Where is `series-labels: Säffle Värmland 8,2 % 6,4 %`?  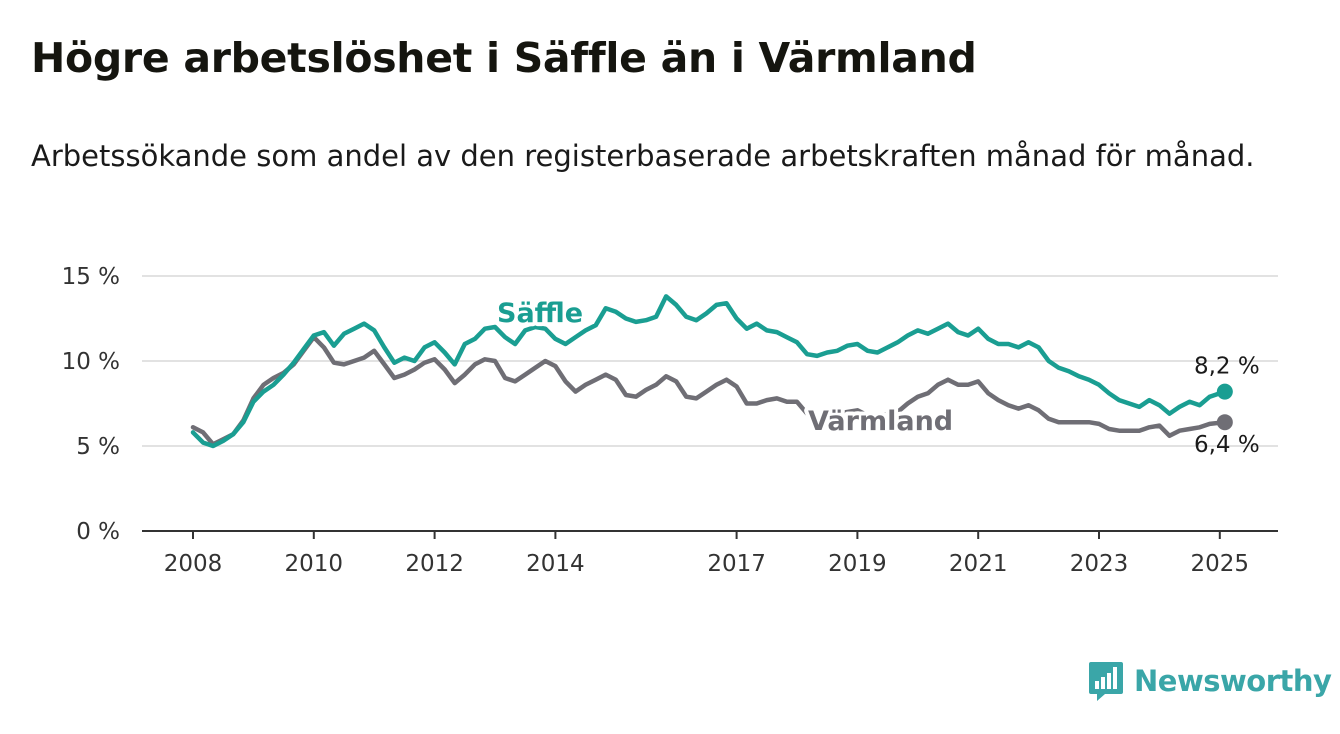
series-labels: Säffle Värmland 8,2 % 6,4 % is located at coordinates (876, 376).